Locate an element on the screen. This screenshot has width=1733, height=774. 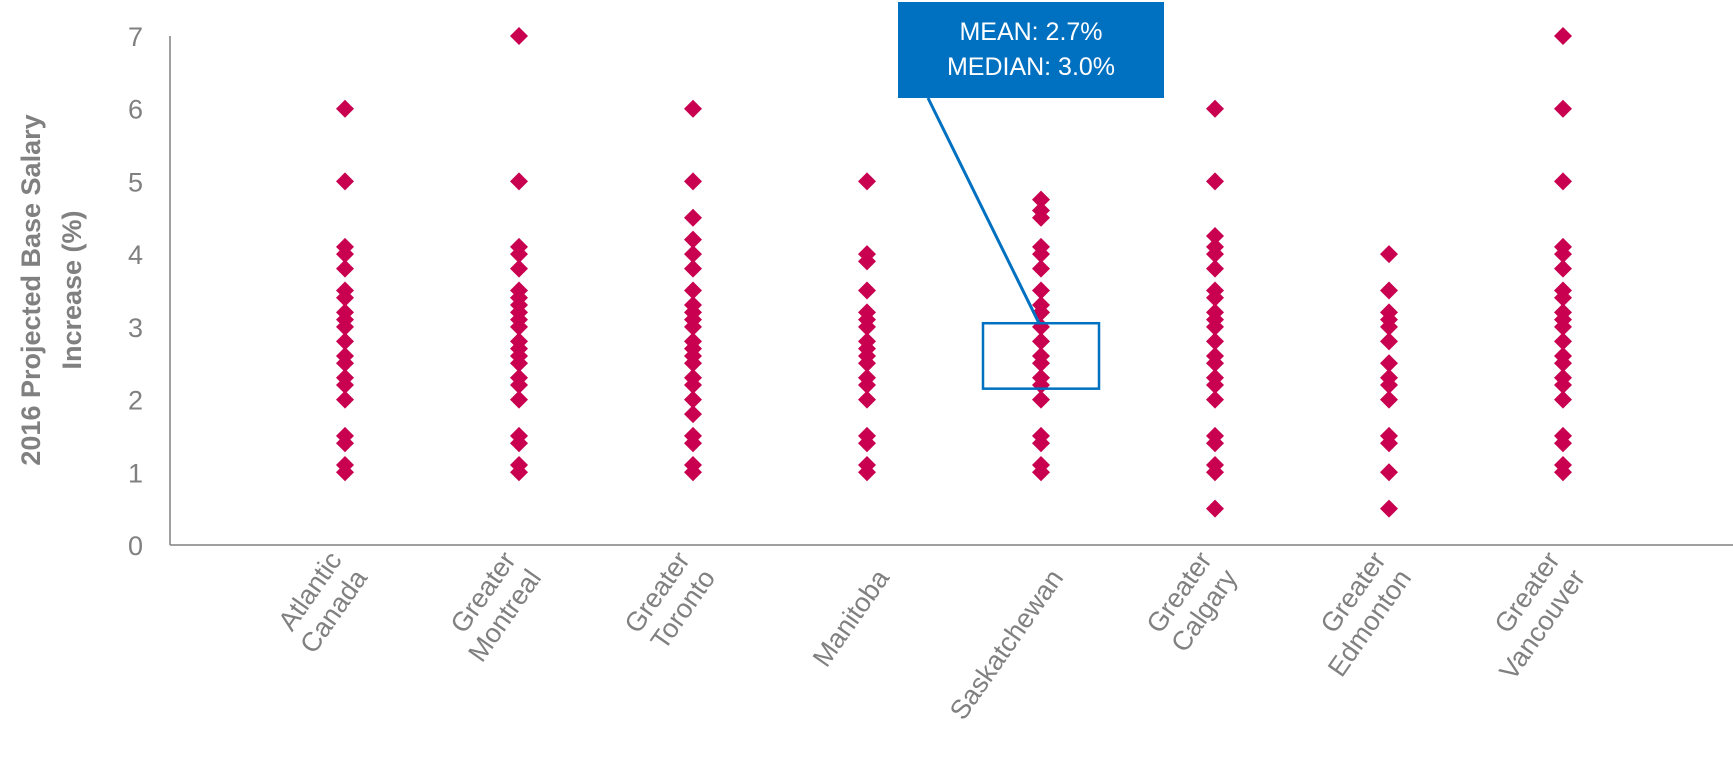
category-label: Manitoba is located at coordinates (851, 617).